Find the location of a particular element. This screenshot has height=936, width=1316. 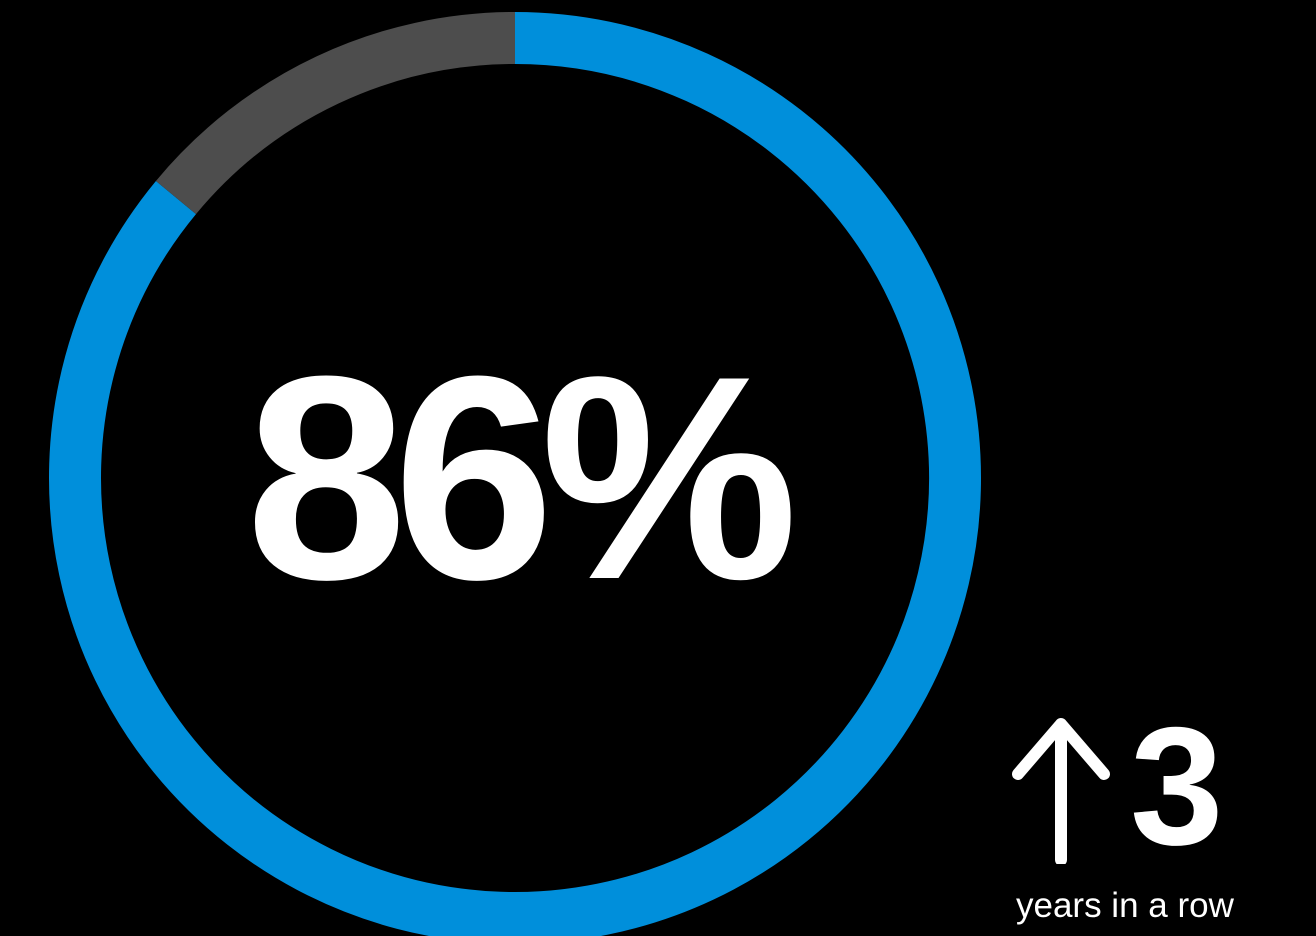

center-percentage-label: 86% is located at coordinates (521, 478).